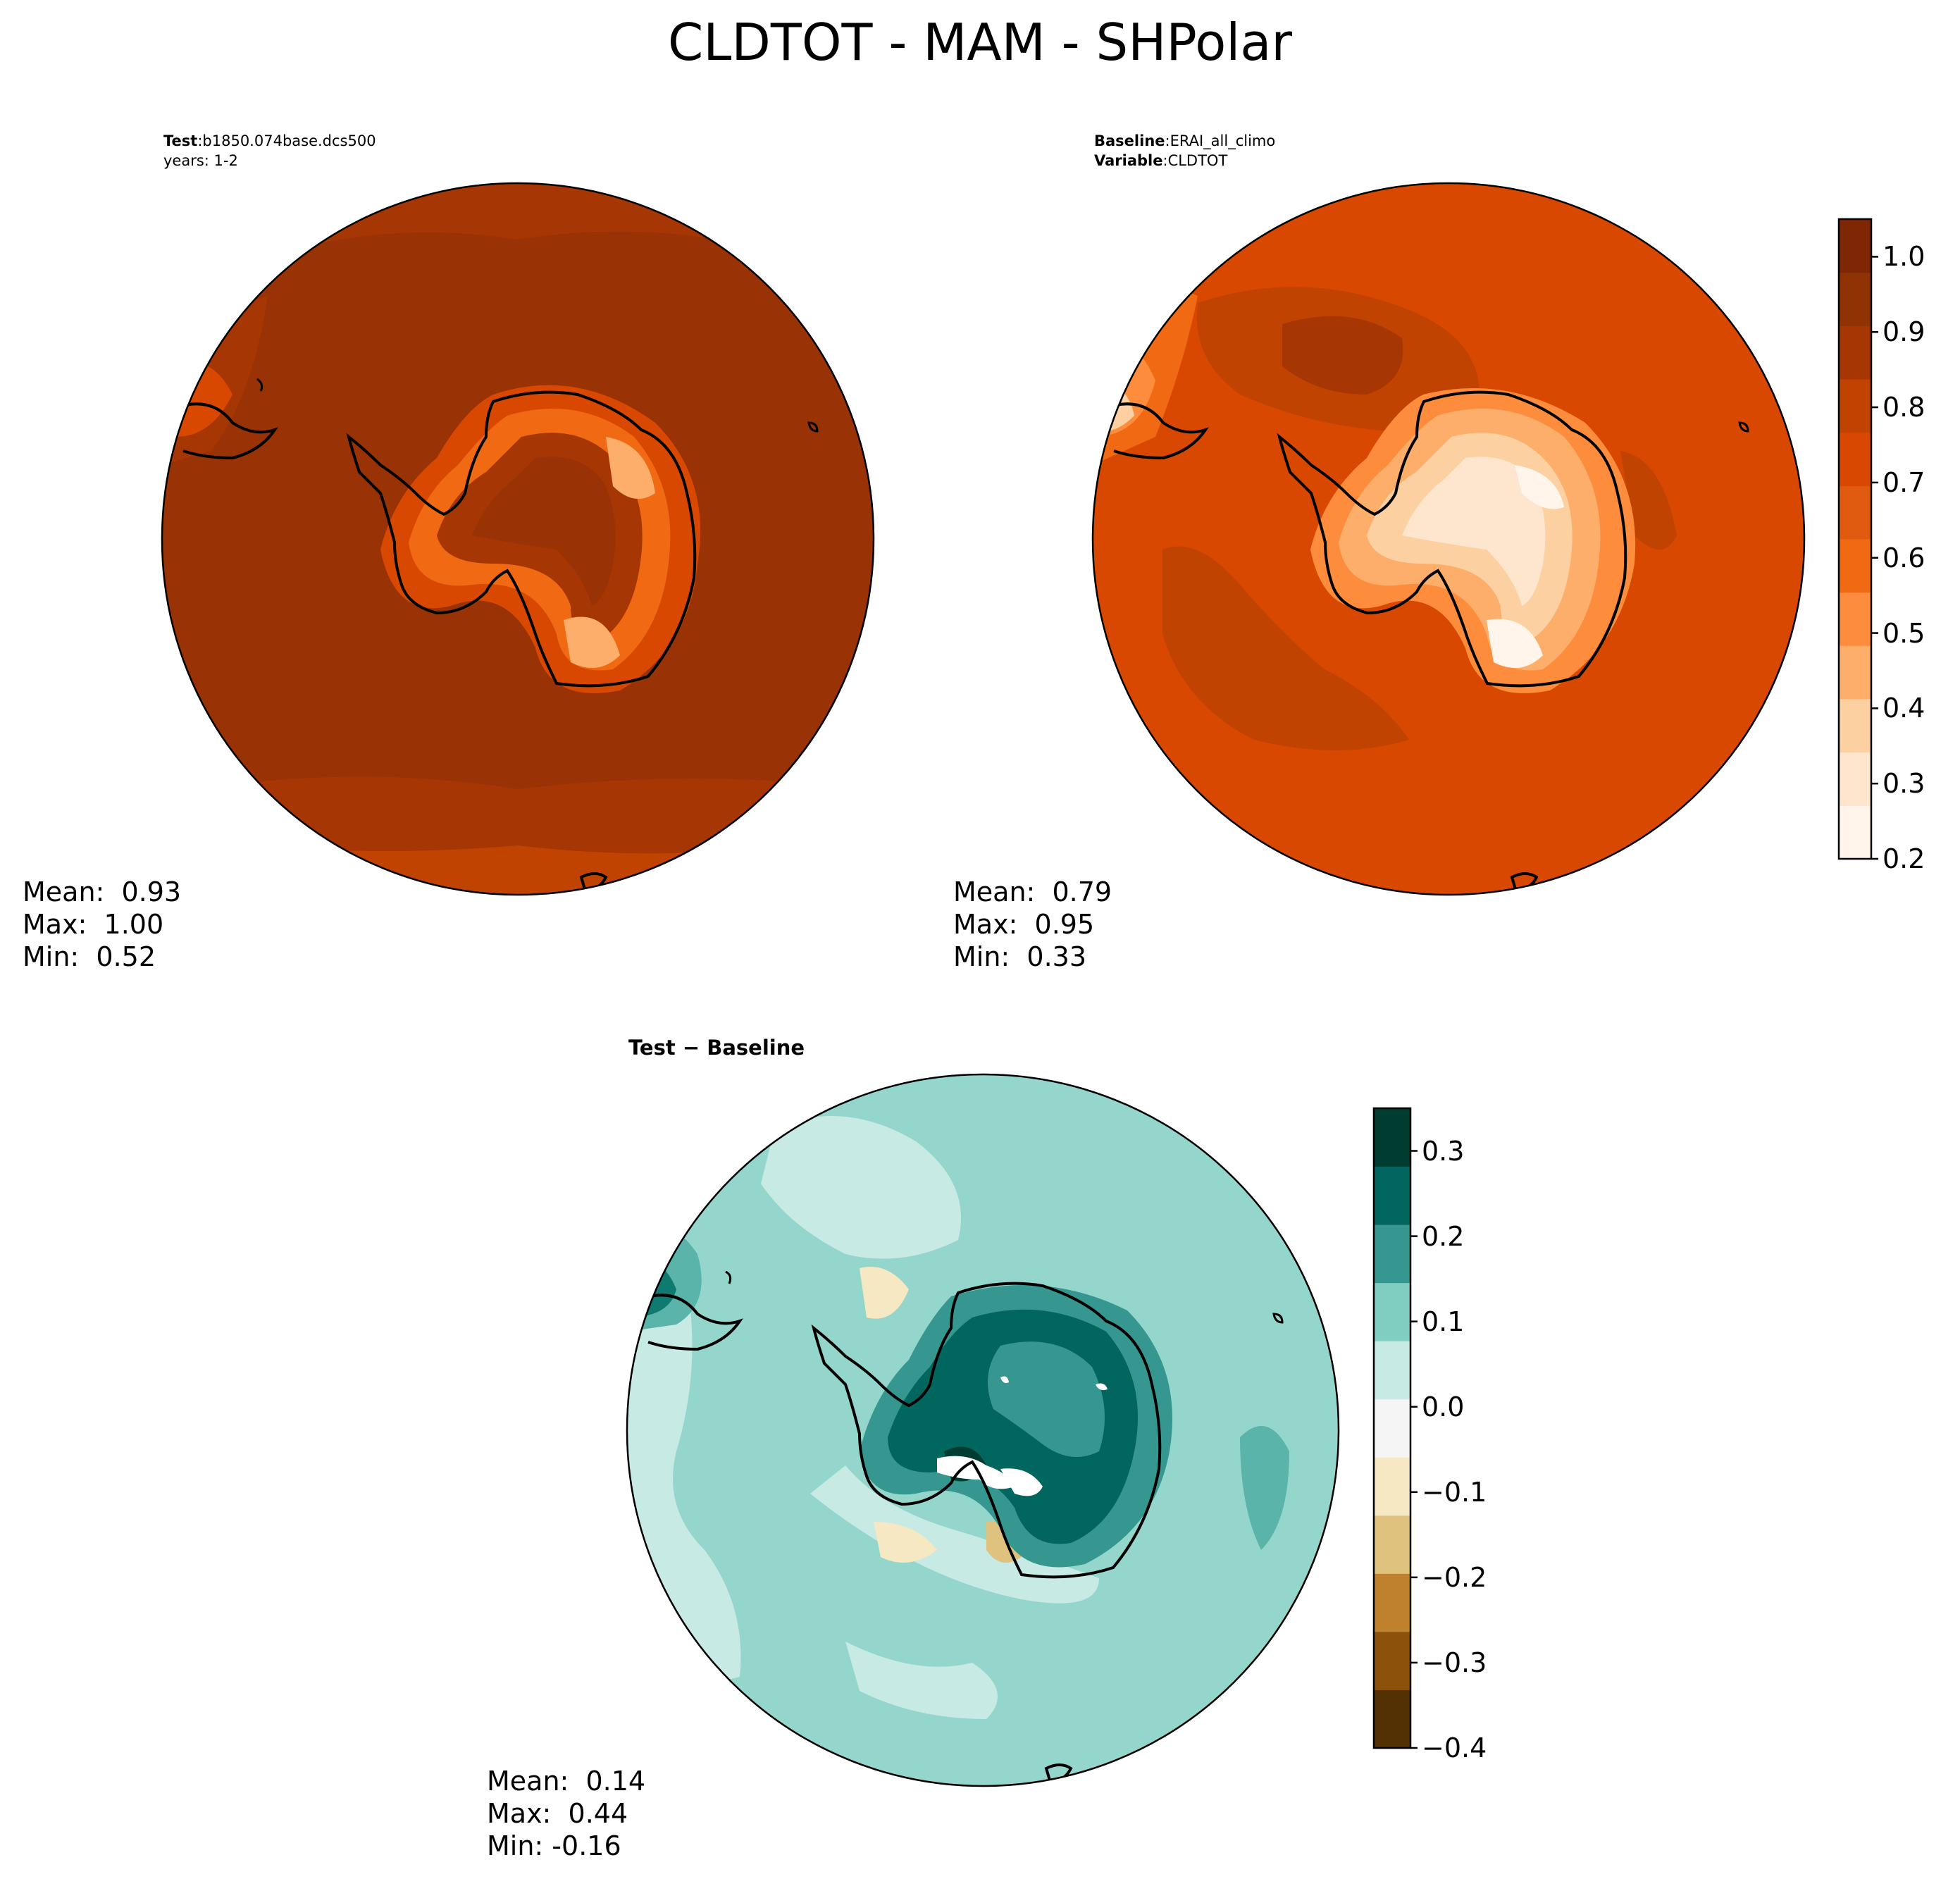 Image resolution: width=1960 pixels, height=1879 pixels. I want to click on diff-mean: Mean: 0.14, so click(566, 1782).